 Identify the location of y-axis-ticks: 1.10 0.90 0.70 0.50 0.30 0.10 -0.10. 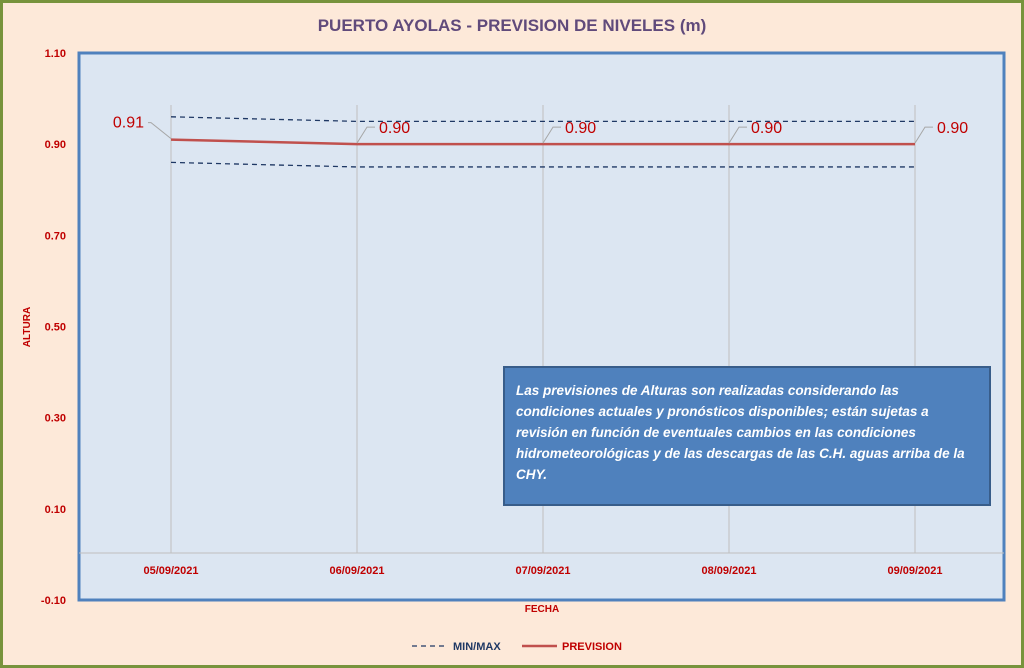
(53, 327).